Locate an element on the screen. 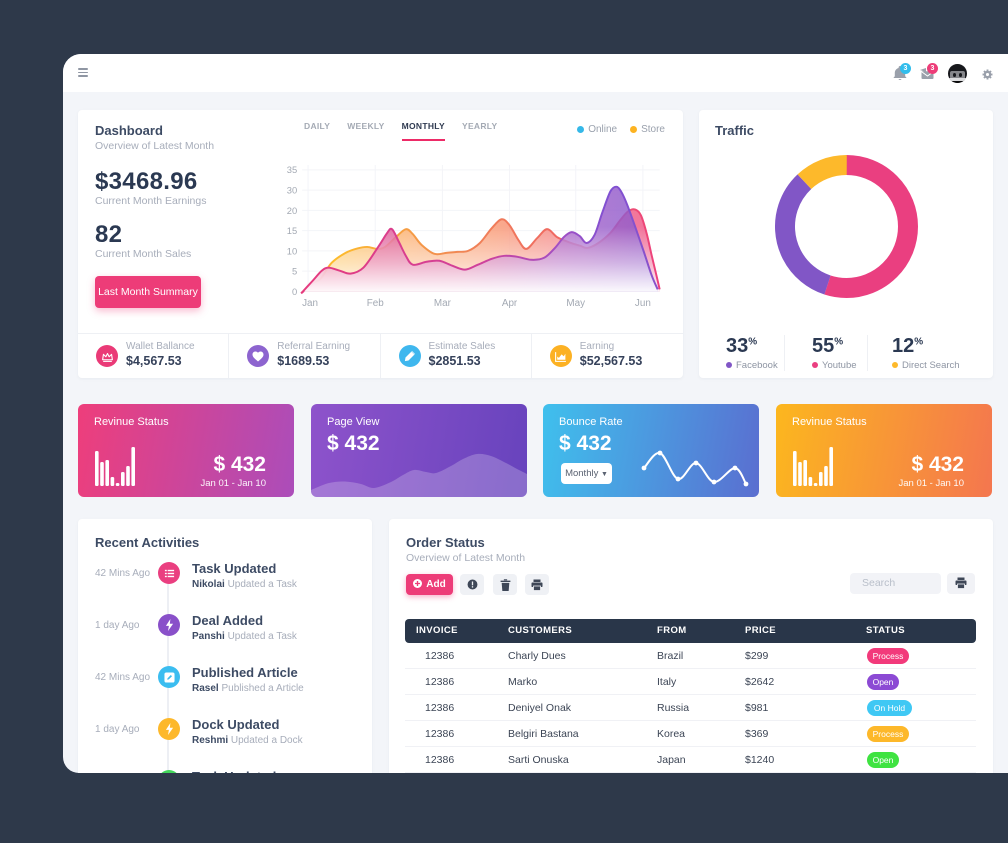 This screenshot has height=843, width=1008. svg-text: 20 is located at coordinates (292, 211).